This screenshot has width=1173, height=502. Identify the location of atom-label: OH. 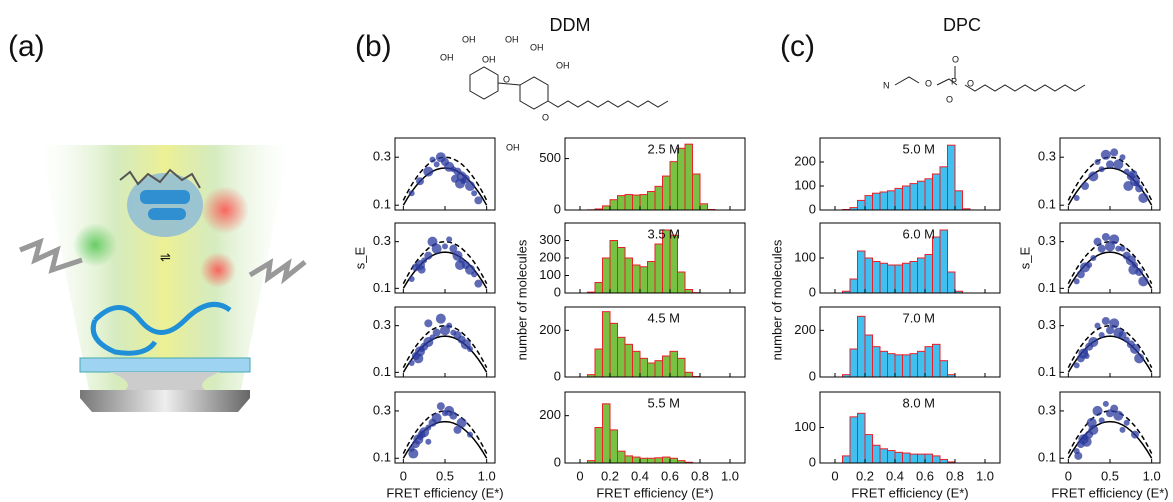
(563, 65).